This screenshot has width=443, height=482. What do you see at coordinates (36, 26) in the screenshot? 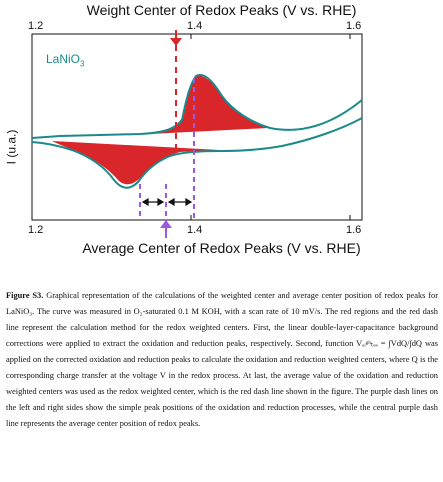
I see `top-tick-1: 1.2` at bounding box center [36, 26].